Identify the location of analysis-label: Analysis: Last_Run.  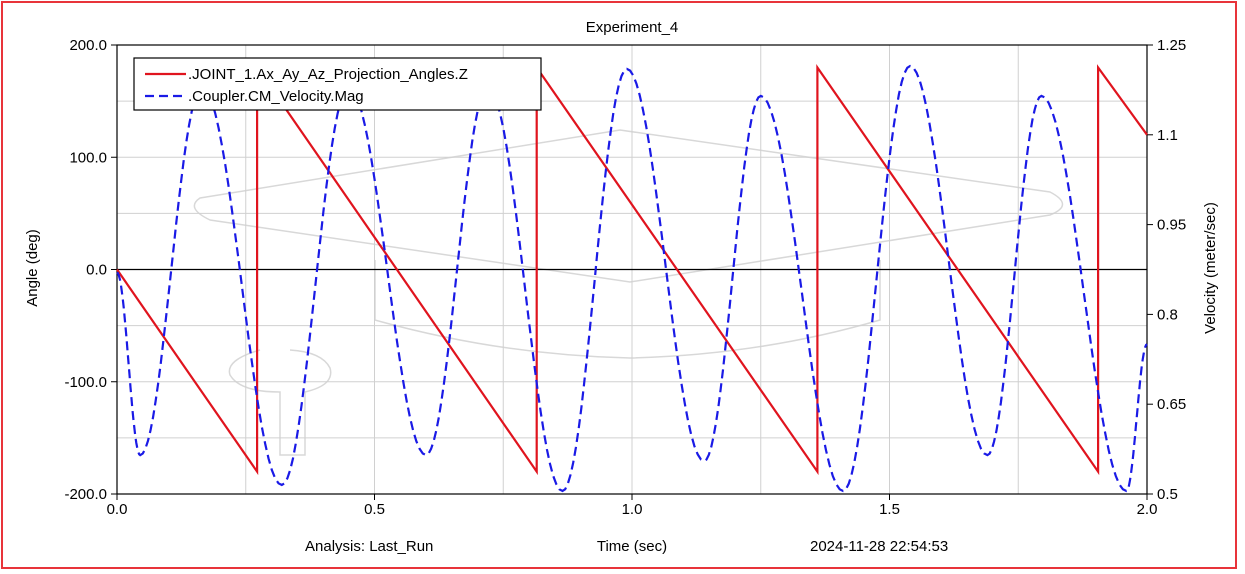
(369, 546).